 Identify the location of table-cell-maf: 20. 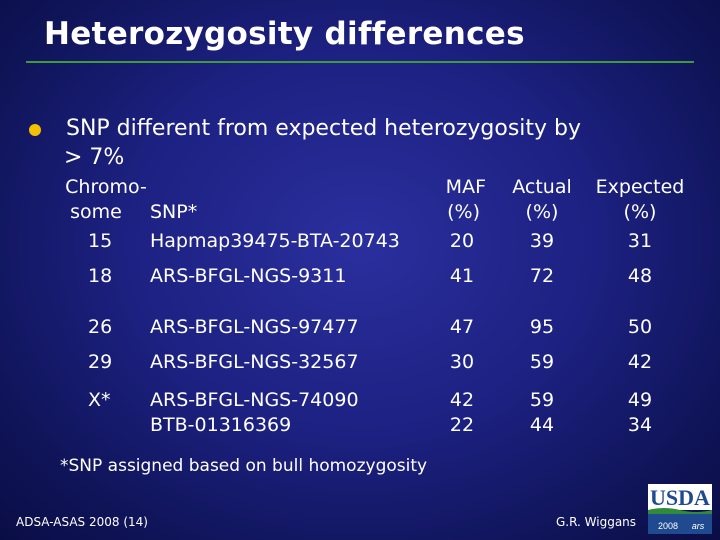
(462, 241).